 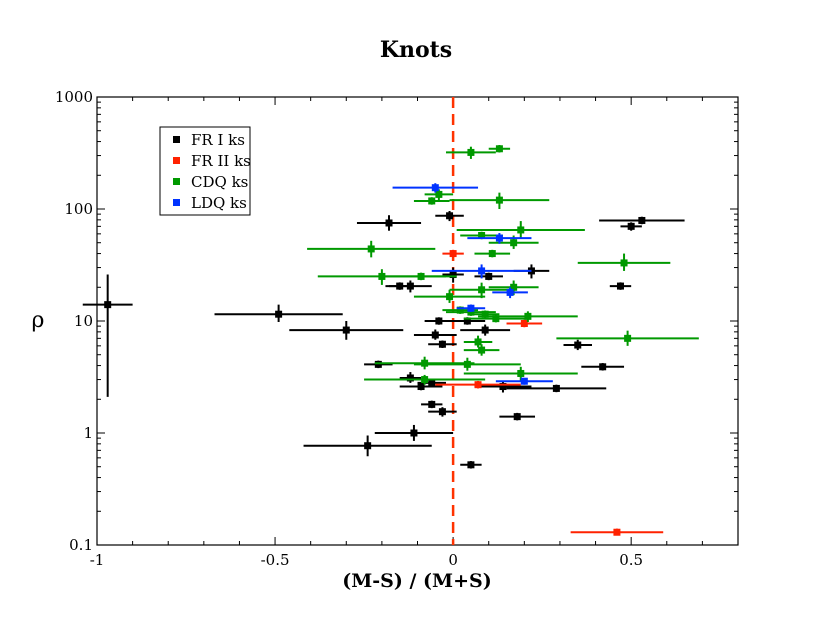 I want to click on x-axis-label: (M-S) / (M+S), so click(x=416, y=581).